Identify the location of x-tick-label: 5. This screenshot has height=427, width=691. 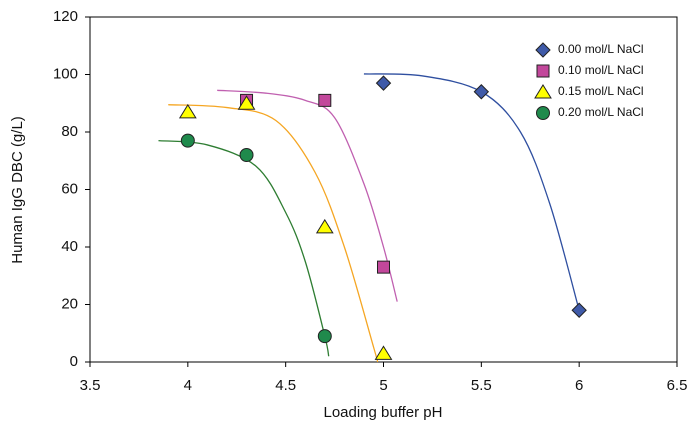
(383, 385).